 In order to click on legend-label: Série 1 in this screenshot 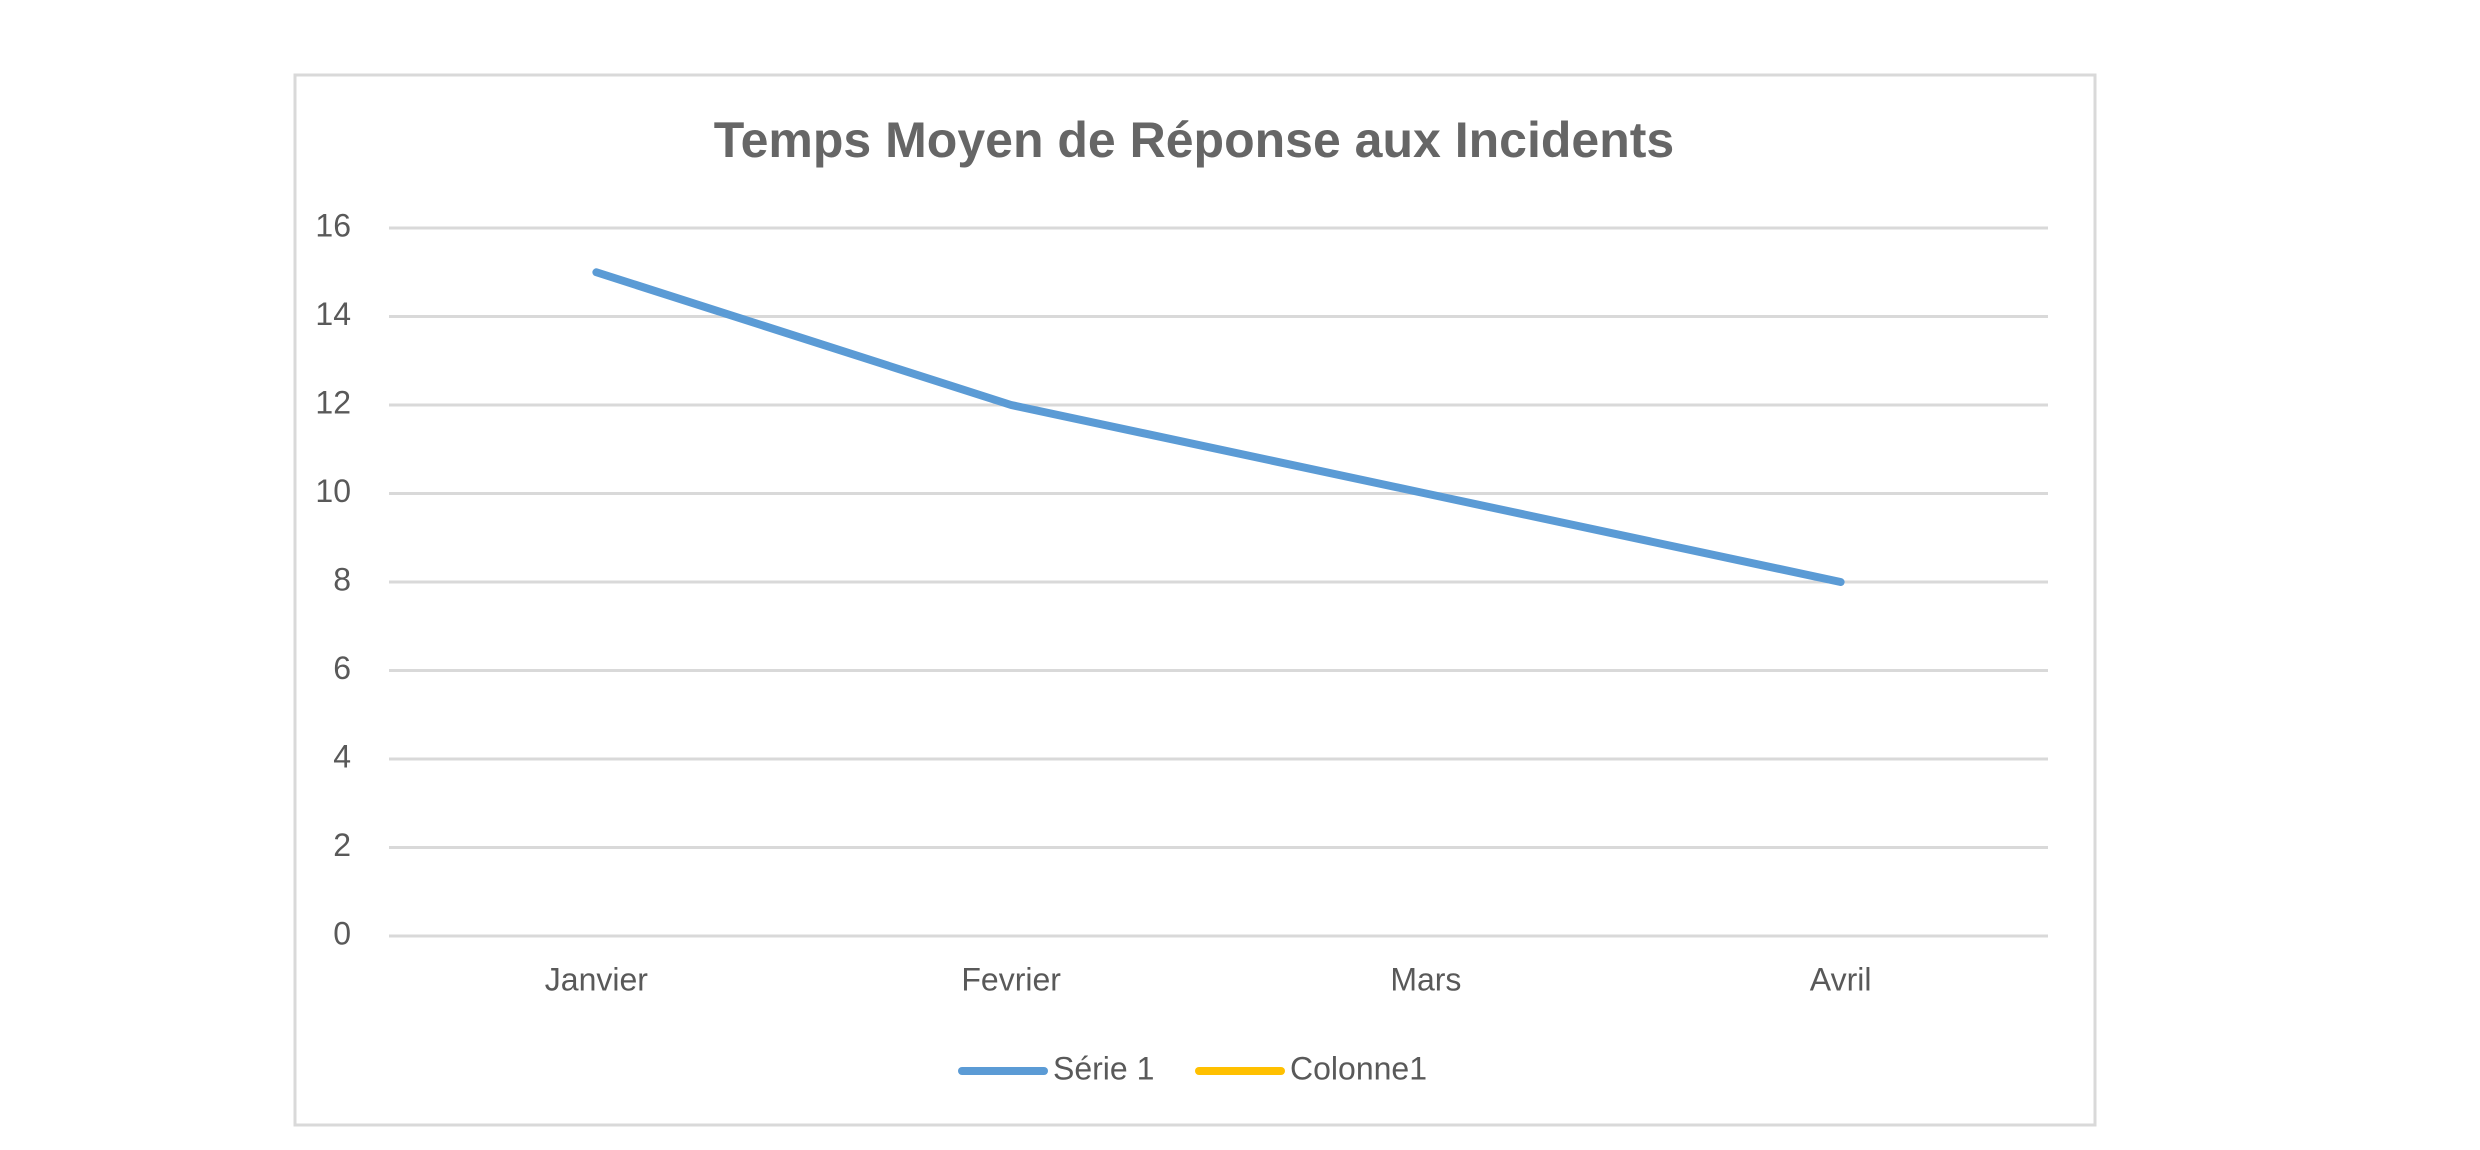, I will do `click(1103, 1068)`.